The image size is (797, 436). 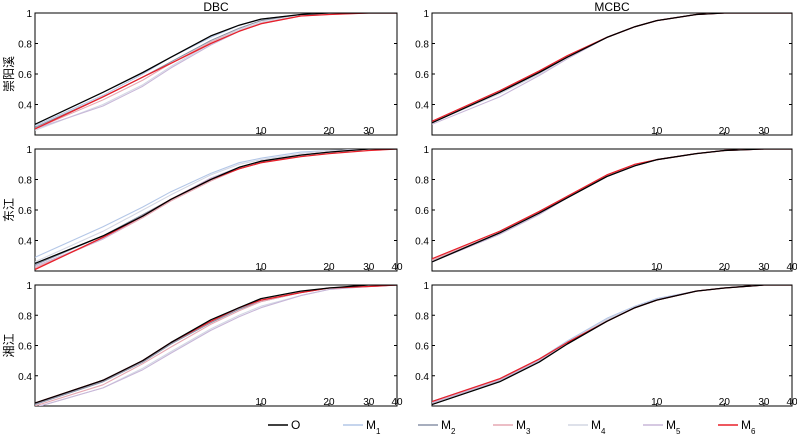 I want to click on panel-title: DBC, so click(x=216, y=7).